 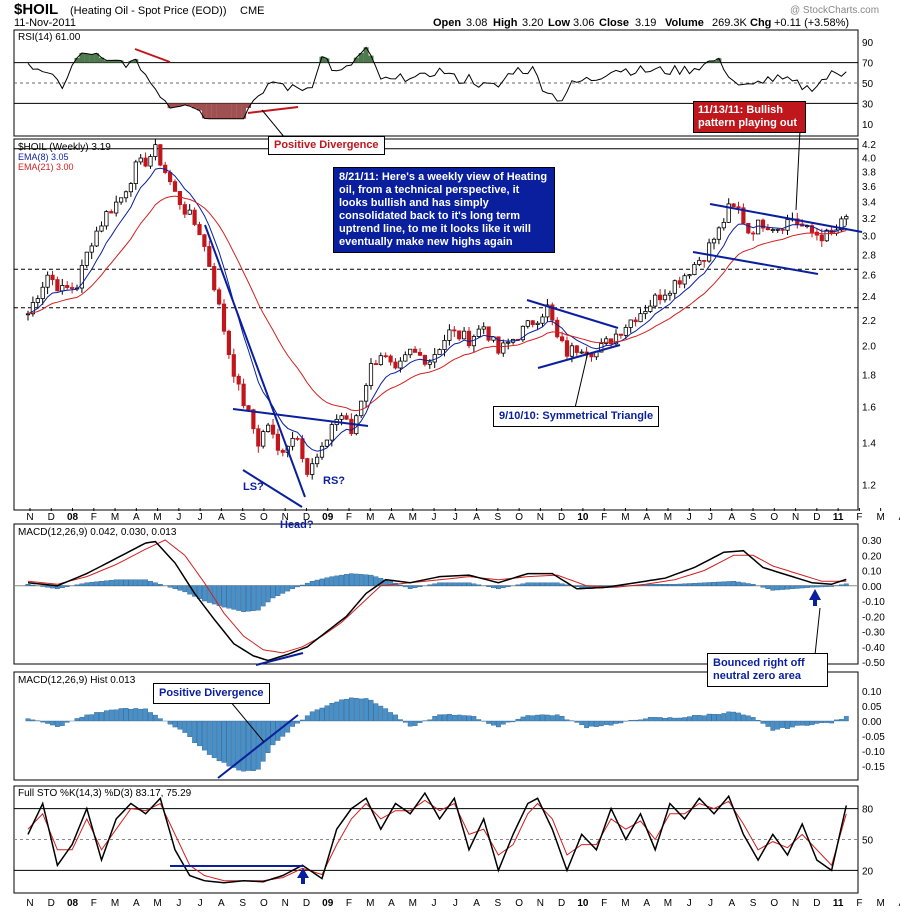 What do you see at coordinates (872, 722) in the screenshot?
I see `hist-y-tick: 0.00` at bounding box center [872, 722].